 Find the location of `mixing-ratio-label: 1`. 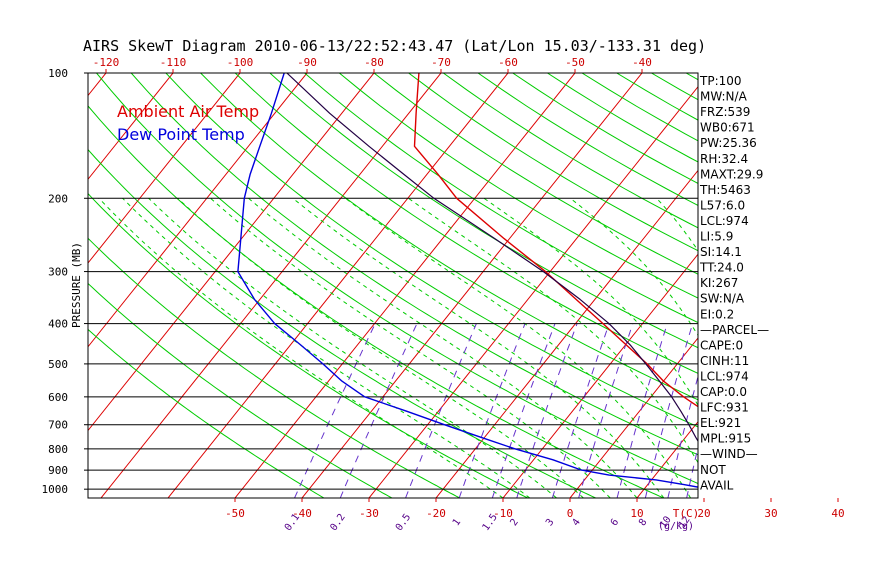

mixing-ratio-label: 1 is located at coordinates (457, 522).